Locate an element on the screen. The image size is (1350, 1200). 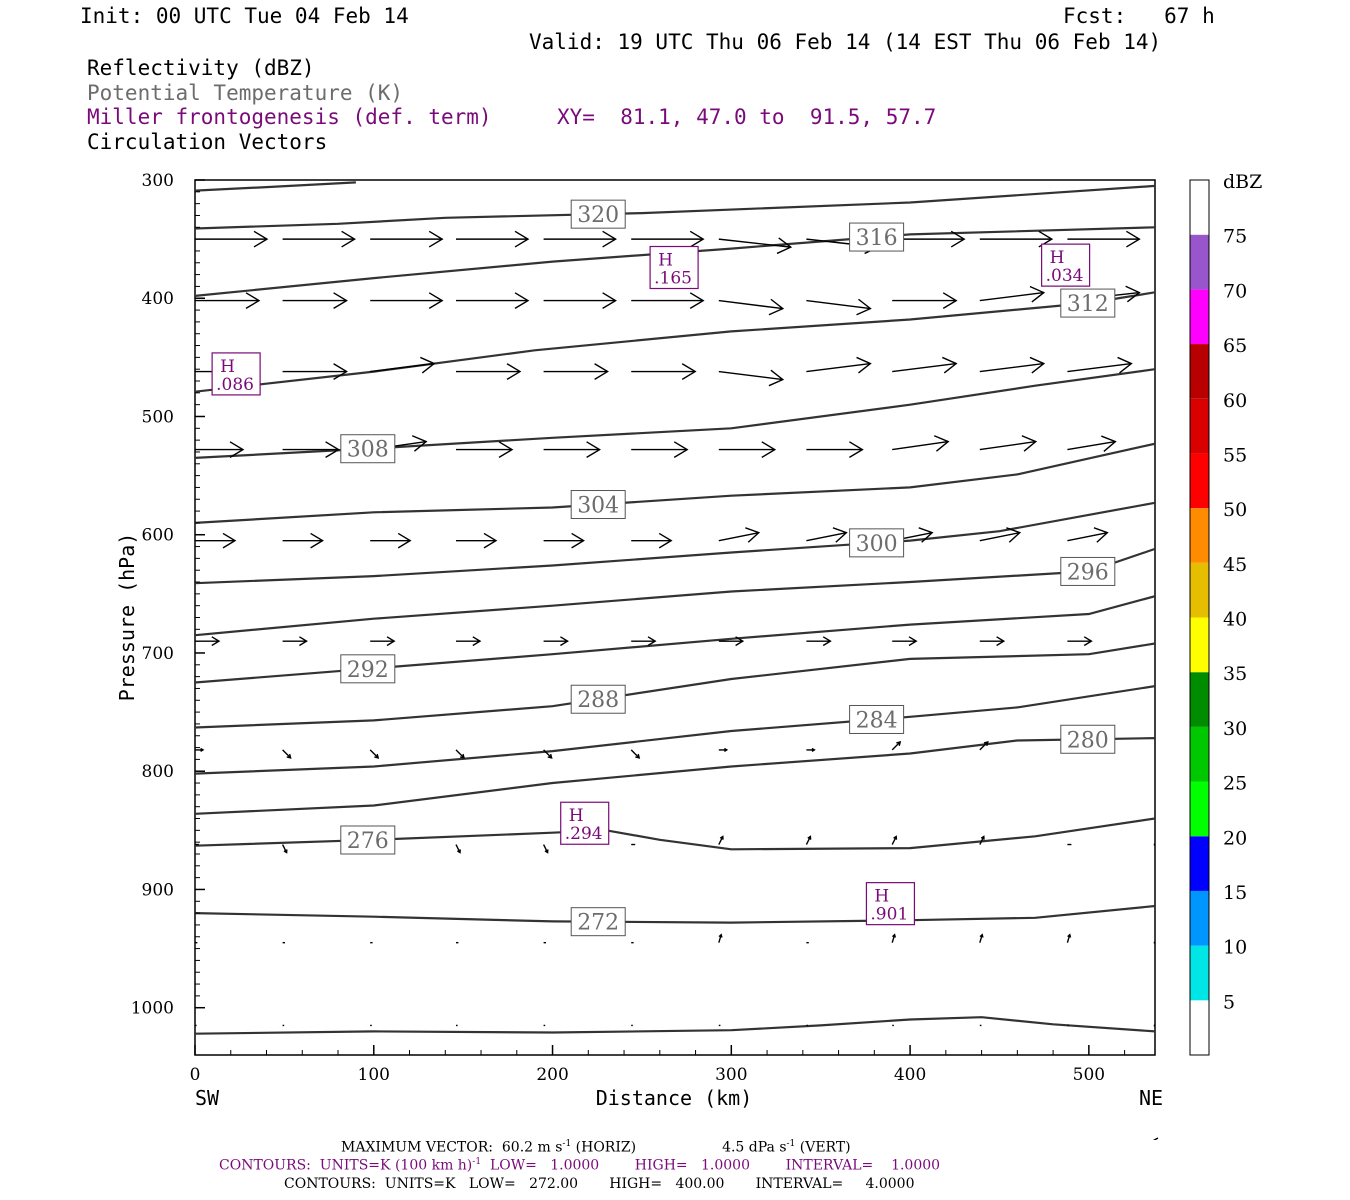
colorbar-level-15: 15 is located at coordinates (1235, 893).